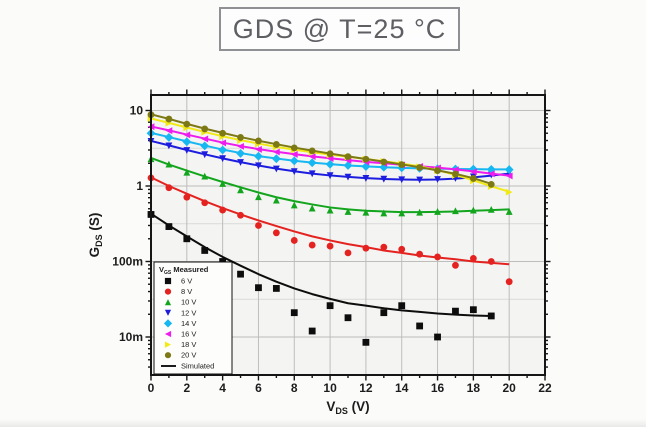 Image resolution: width=646 pixels, height=427 pixels. Describe the element at coordinates (323, 423) in the screenshot. I see `photo-edge-shadow` at that location.